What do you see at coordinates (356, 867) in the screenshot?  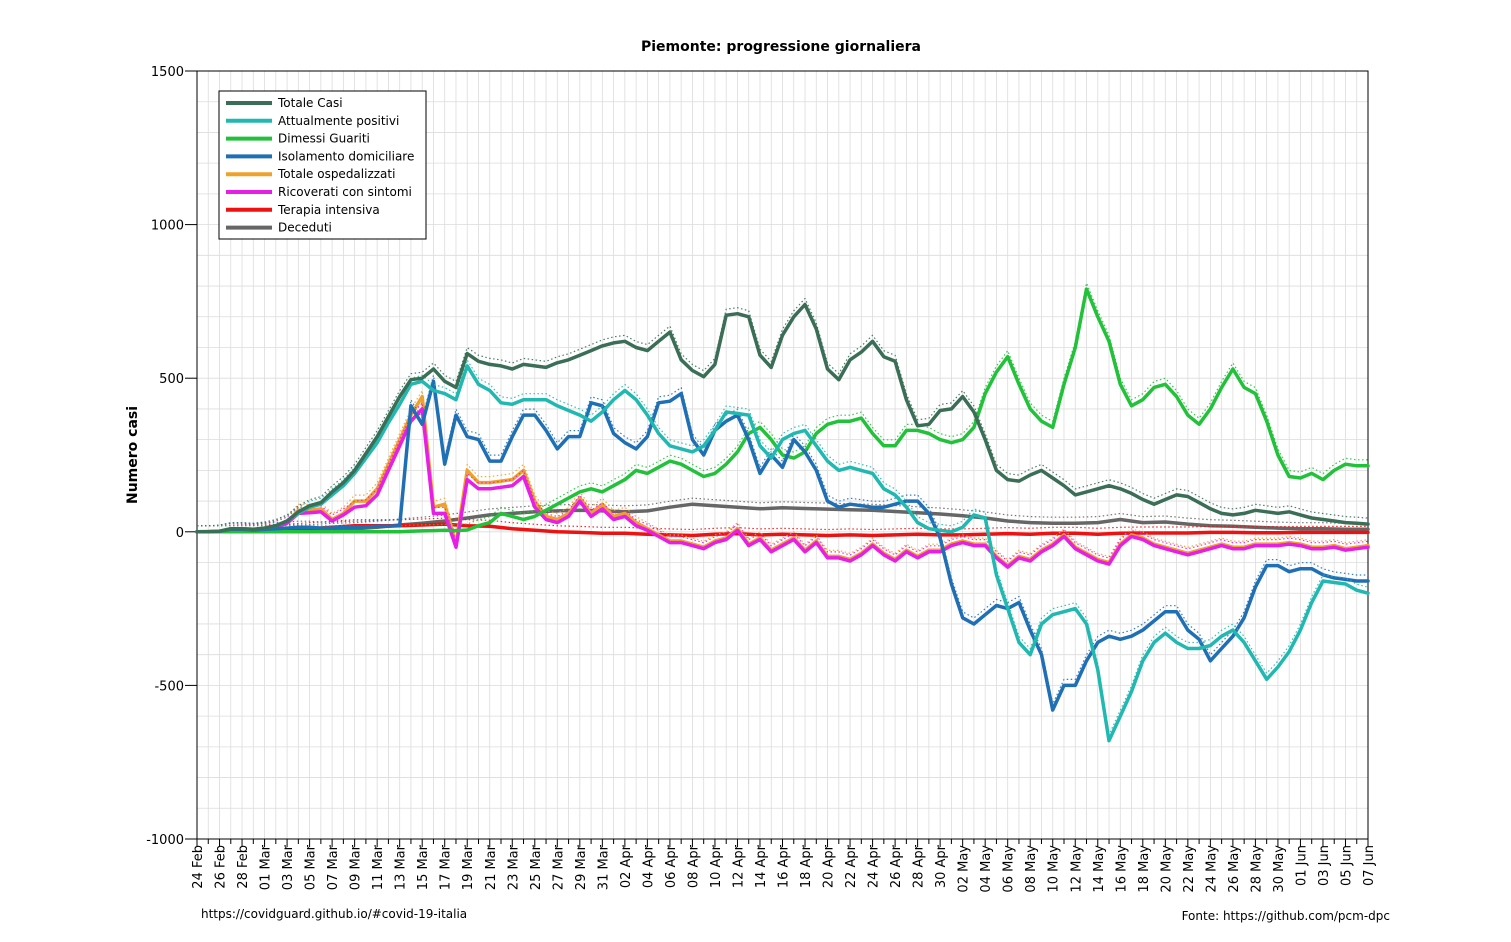 I see `x-tick-label: 09 Mar` at bounding box center [356, 867].